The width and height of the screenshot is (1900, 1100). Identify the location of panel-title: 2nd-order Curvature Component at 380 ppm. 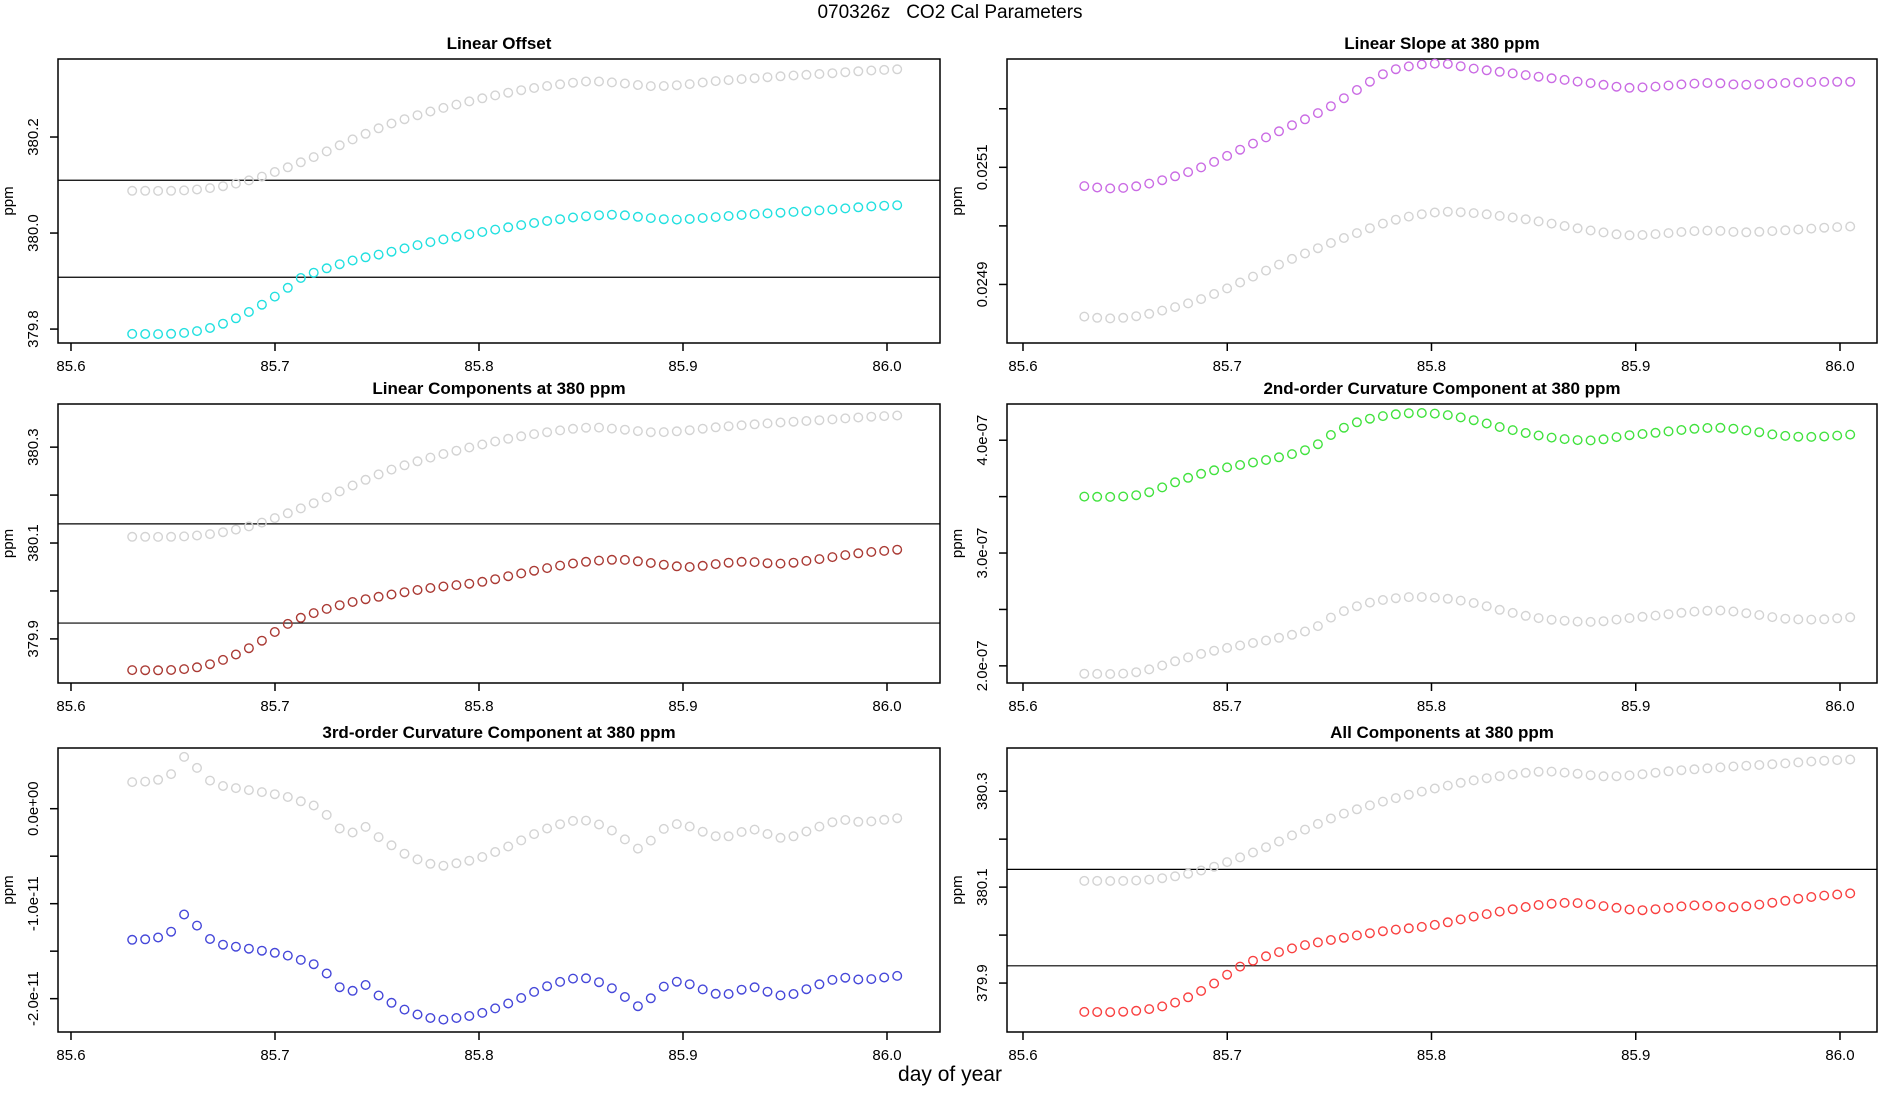
(1441, 388).